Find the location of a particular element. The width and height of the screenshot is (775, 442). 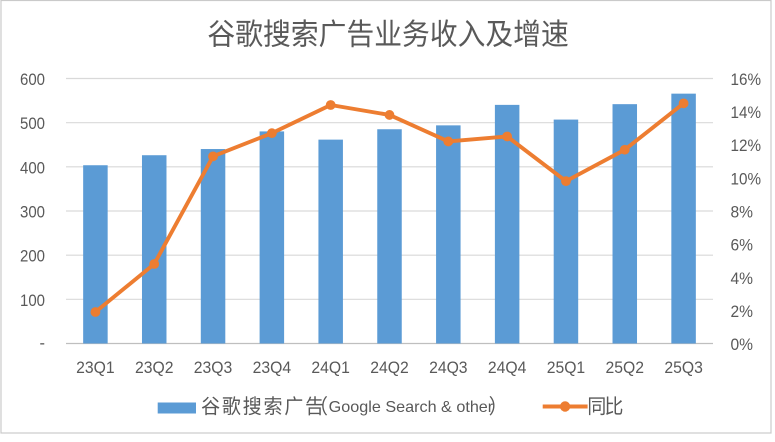

svg-text: 23Q2 is located at coordinates (154, 368).